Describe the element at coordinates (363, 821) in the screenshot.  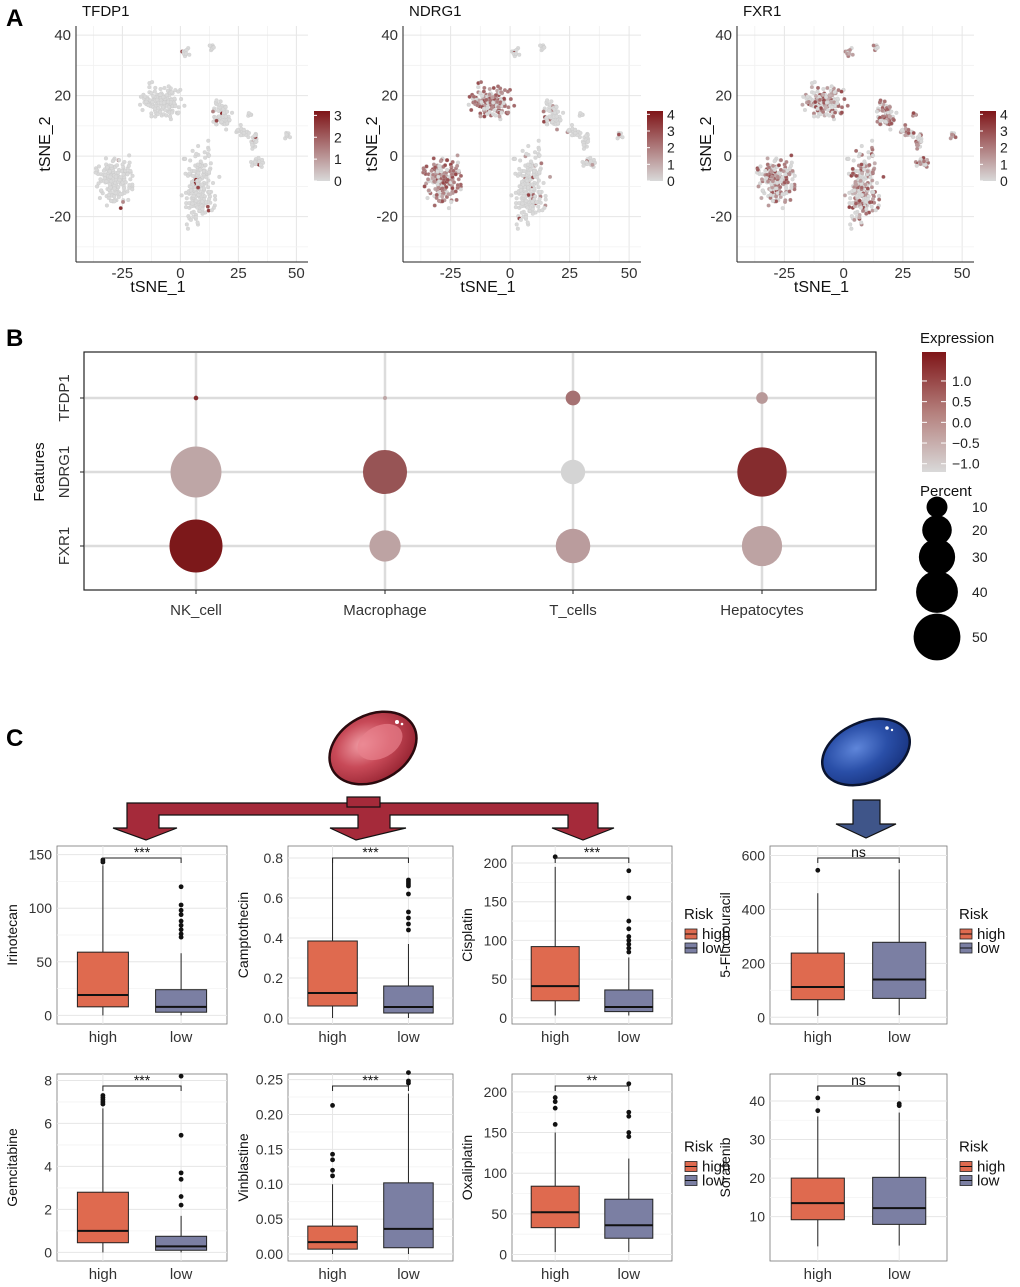
I see `red-arrow-shape` at that location.